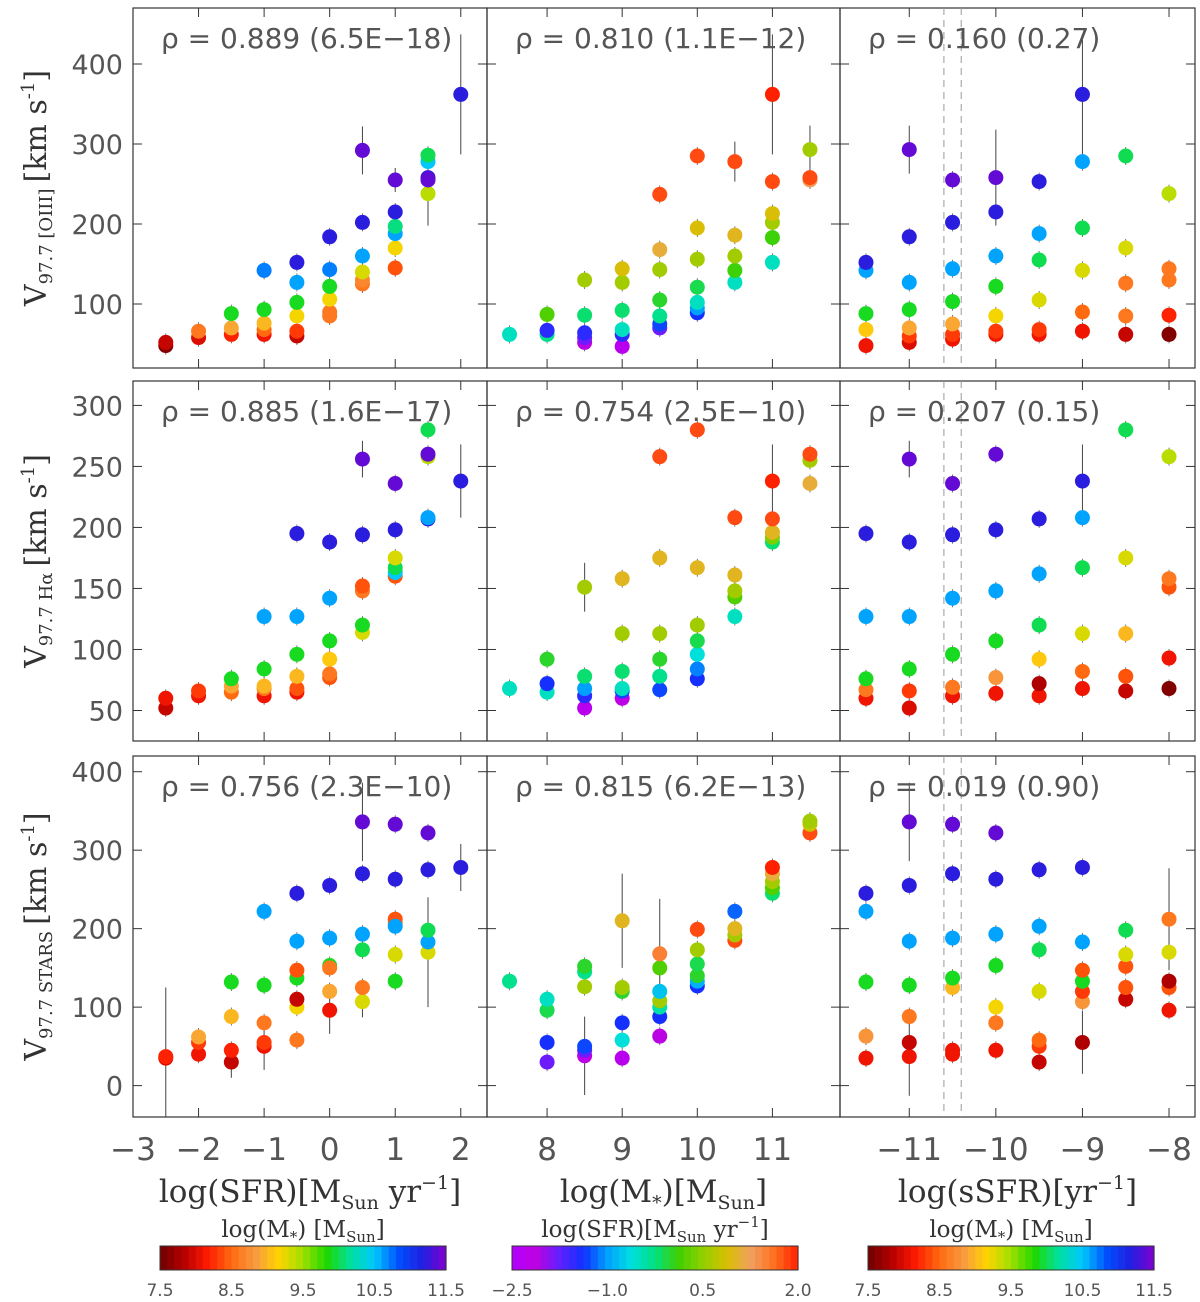  I want to click on colorbar-tick-label: −1.0, so click(607, 1291).